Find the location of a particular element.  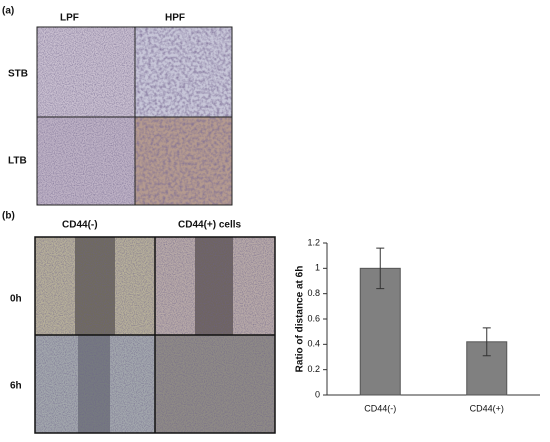

image-borders is located at coordinates (134, 116).